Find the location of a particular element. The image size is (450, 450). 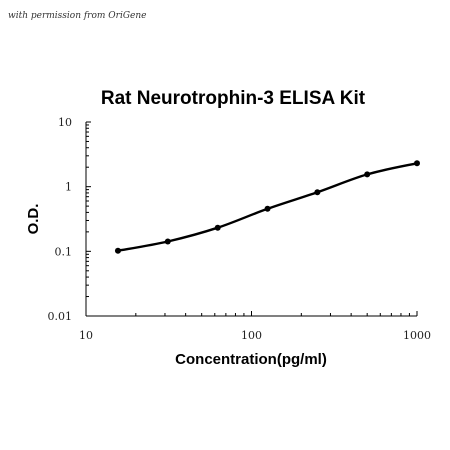

y-tick-label: 0.01 is located at coordinates (60, 316).